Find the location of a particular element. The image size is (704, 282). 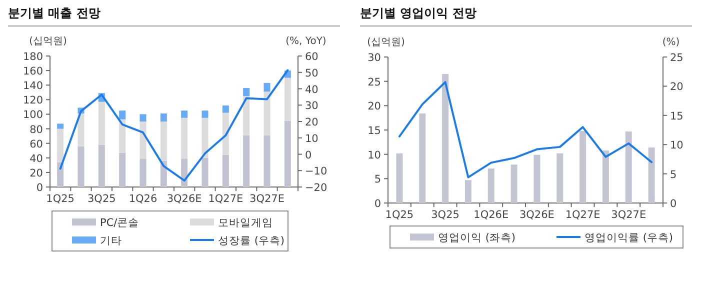

y2-axis-title: (%, YoY) is located at coordinates (306, 41).